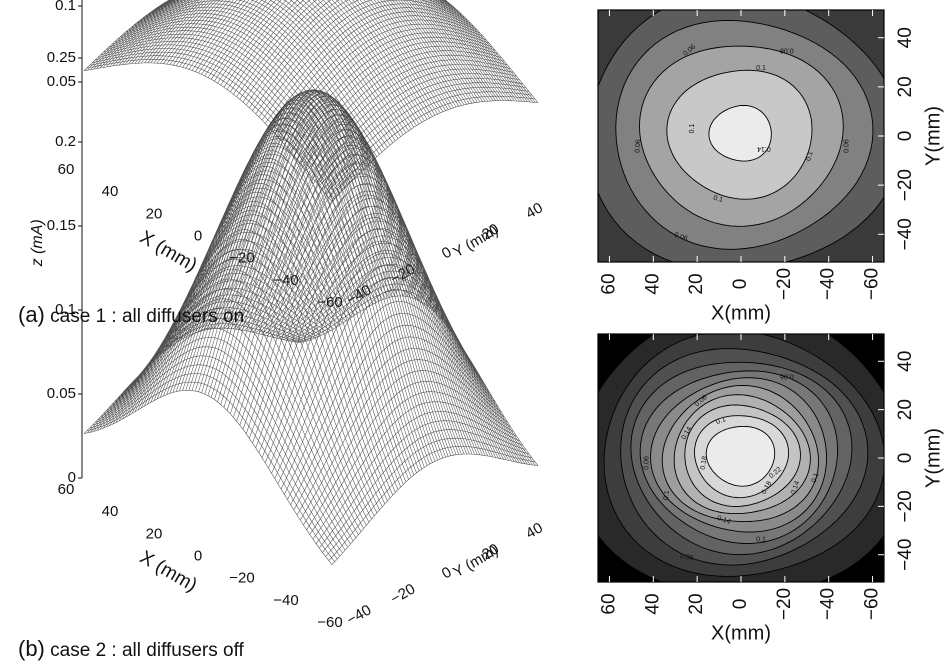 Image resolution: width=952 pixels, height=669 pixels. What do you see at coordinates (787, 49) in the screenshot?
I see `contour-level-label: 0.08` at bounding box center [787, 49].